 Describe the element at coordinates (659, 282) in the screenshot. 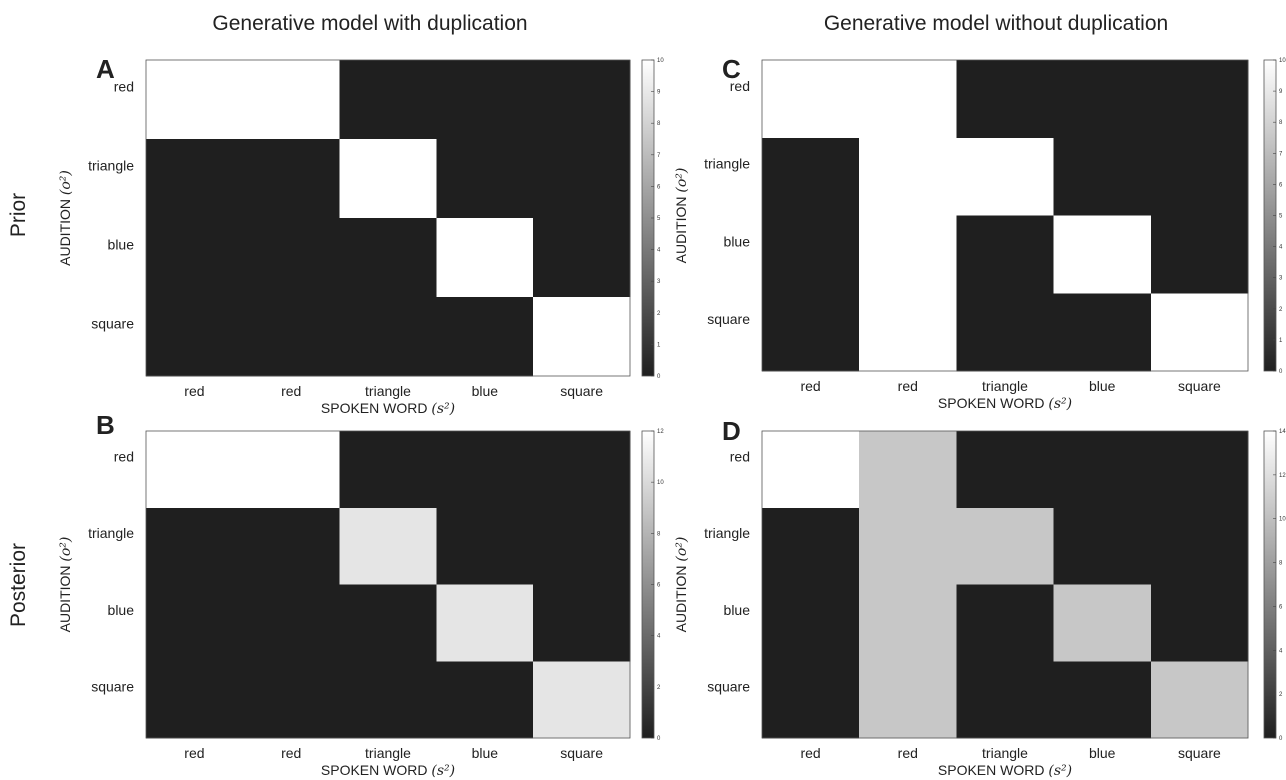

I see `colorbar-tick-label: 3` at that location.